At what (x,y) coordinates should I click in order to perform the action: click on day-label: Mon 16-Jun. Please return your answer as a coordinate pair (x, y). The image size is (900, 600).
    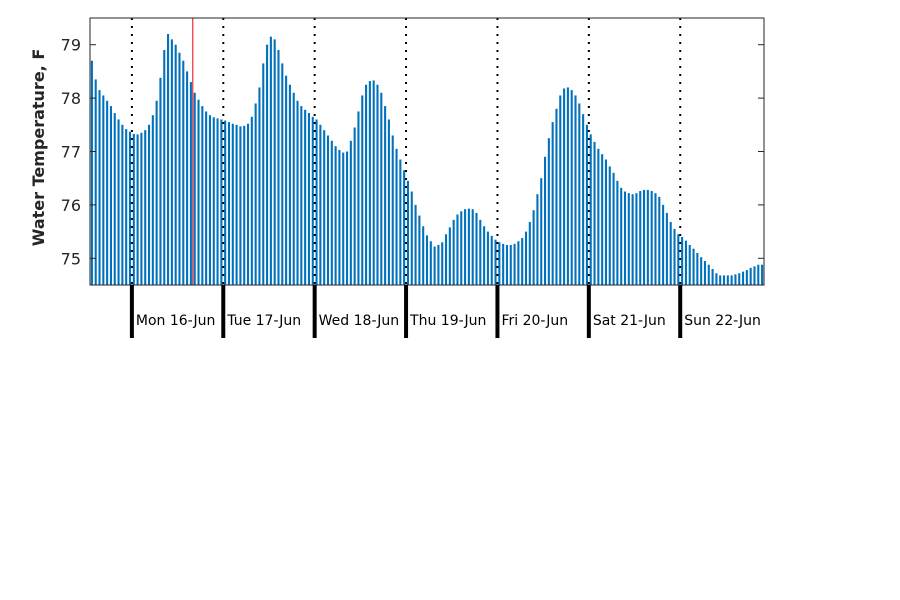
    Looking at the image, I should click on (176, 321).